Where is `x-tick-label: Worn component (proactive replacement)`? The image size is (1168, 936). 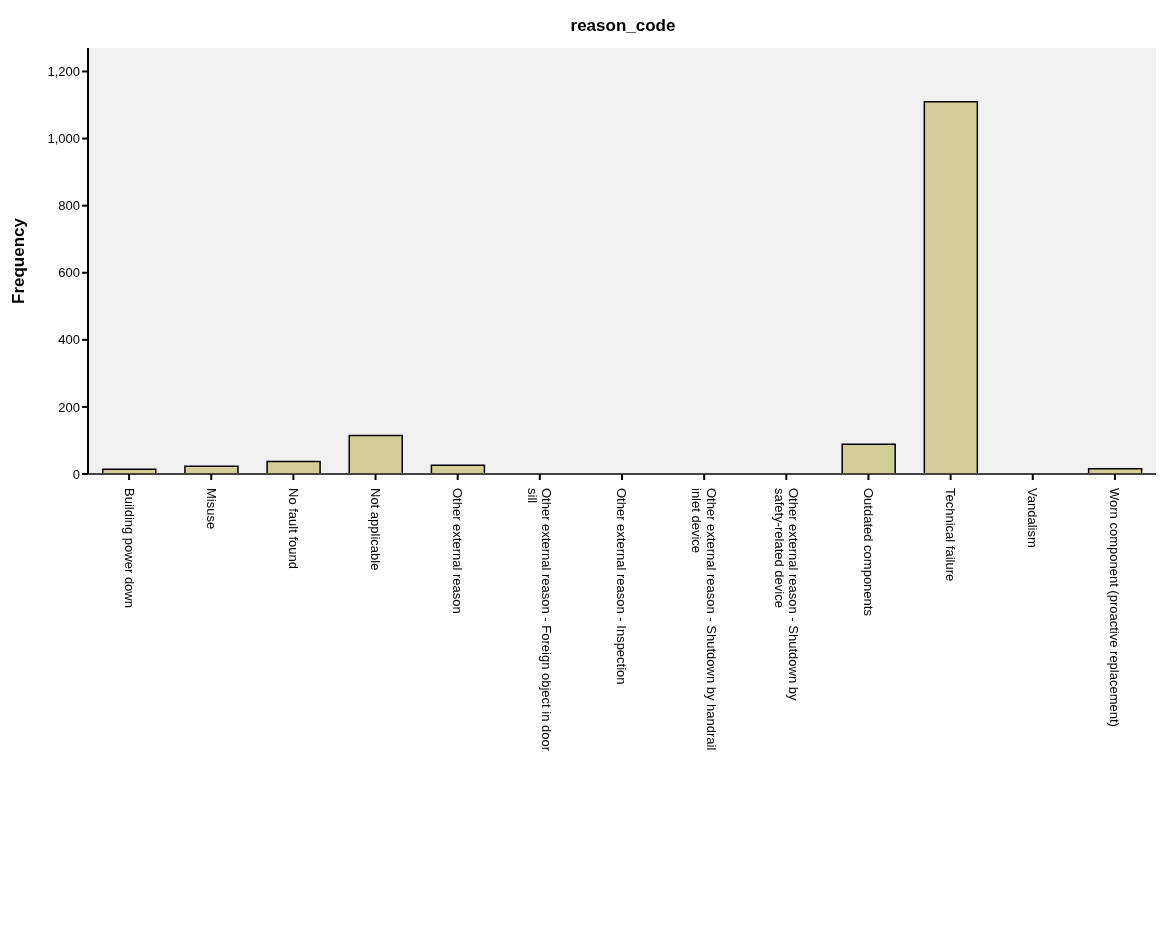
x-tick-label: Worn component (proactive replacement) is located at coordinates (1115, 607).